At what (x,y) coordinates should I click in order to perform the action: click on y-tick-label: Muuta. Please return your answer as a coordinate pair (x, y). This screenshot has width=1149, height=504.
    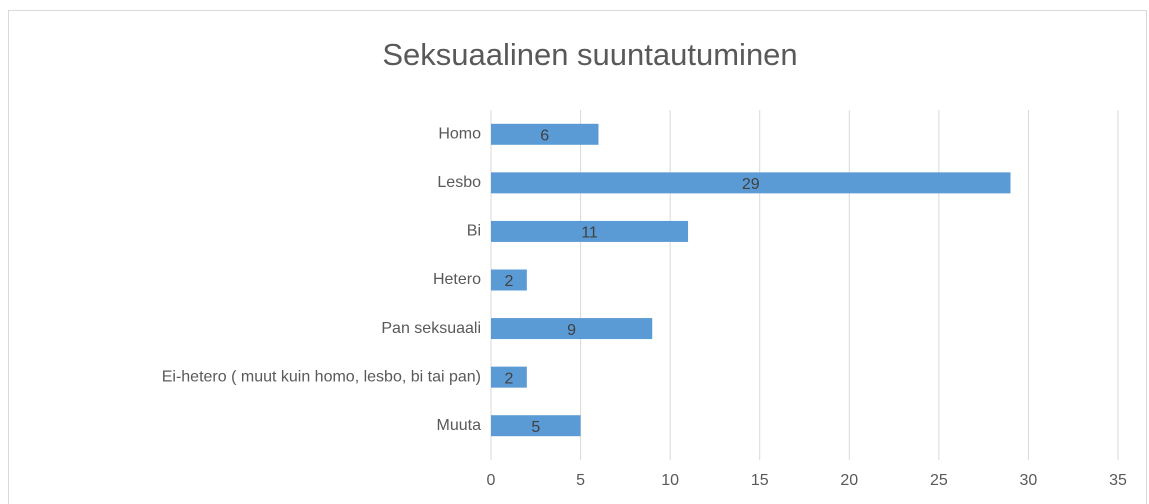
    Looking at the image, I should click on (459, 425).